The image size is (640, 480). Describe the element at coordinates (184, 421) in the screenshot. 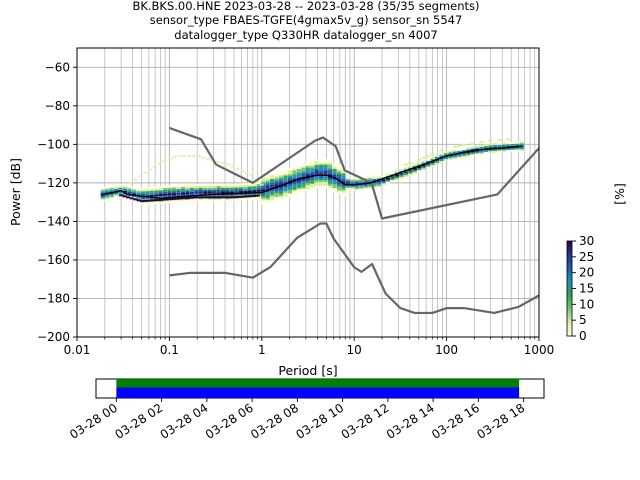

I see `timeline-tick-label: 03-28 04` at that location.